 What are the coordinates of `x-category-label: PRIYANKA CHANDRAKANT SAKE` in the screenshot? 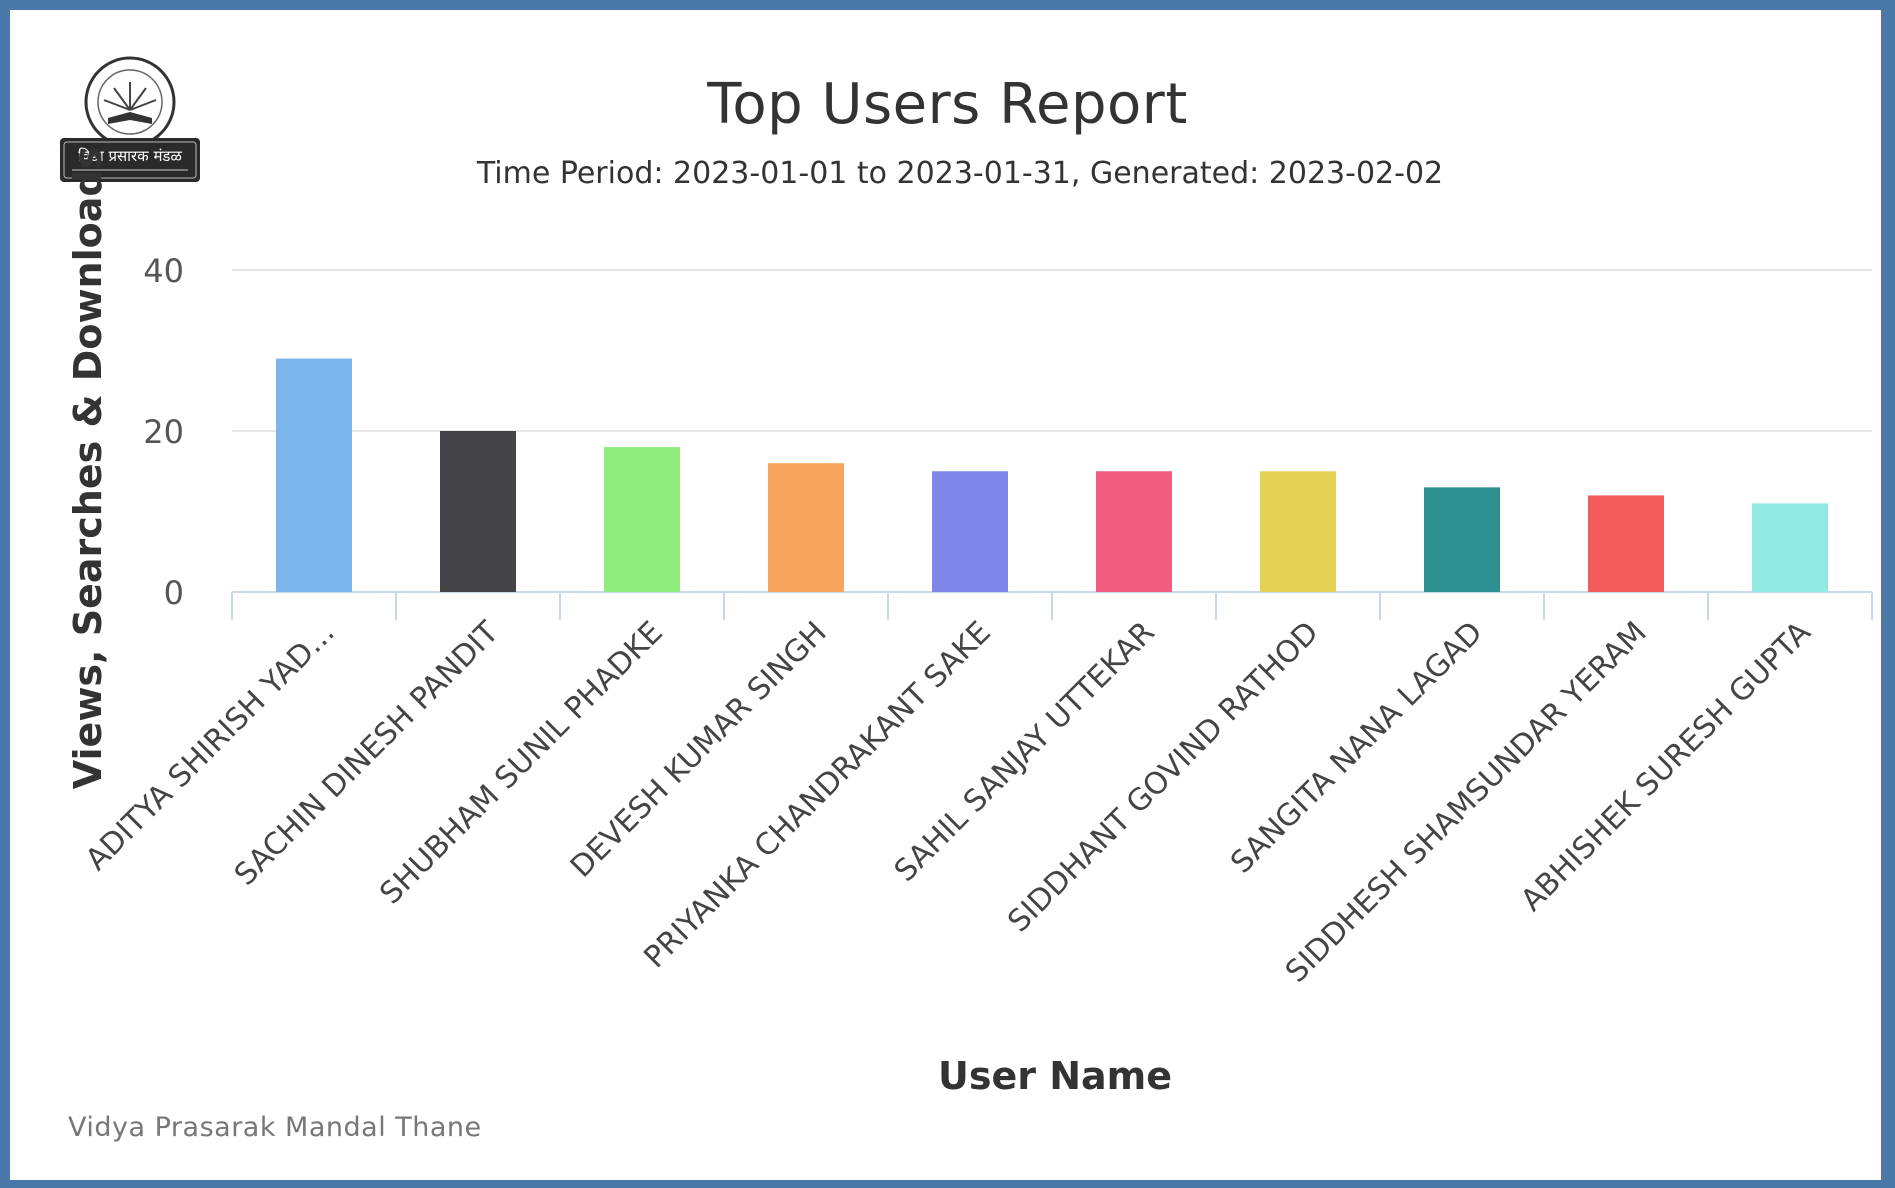 It's located at (817, 795).